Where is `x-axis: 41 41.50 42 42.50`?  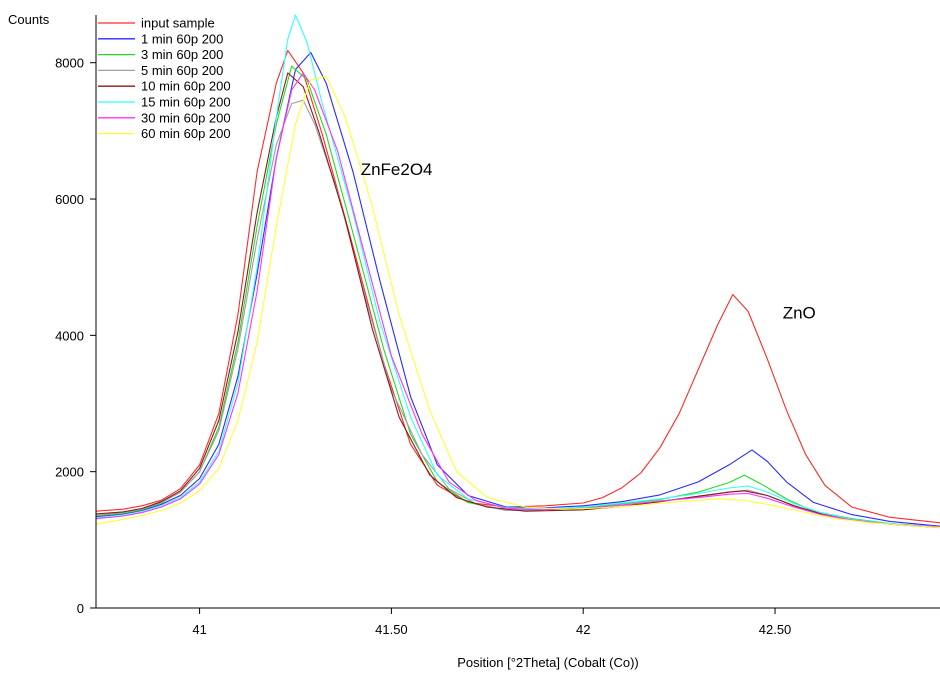
x-axis: 41 41.50 42 42.50 is located at coordinates (491, 622).